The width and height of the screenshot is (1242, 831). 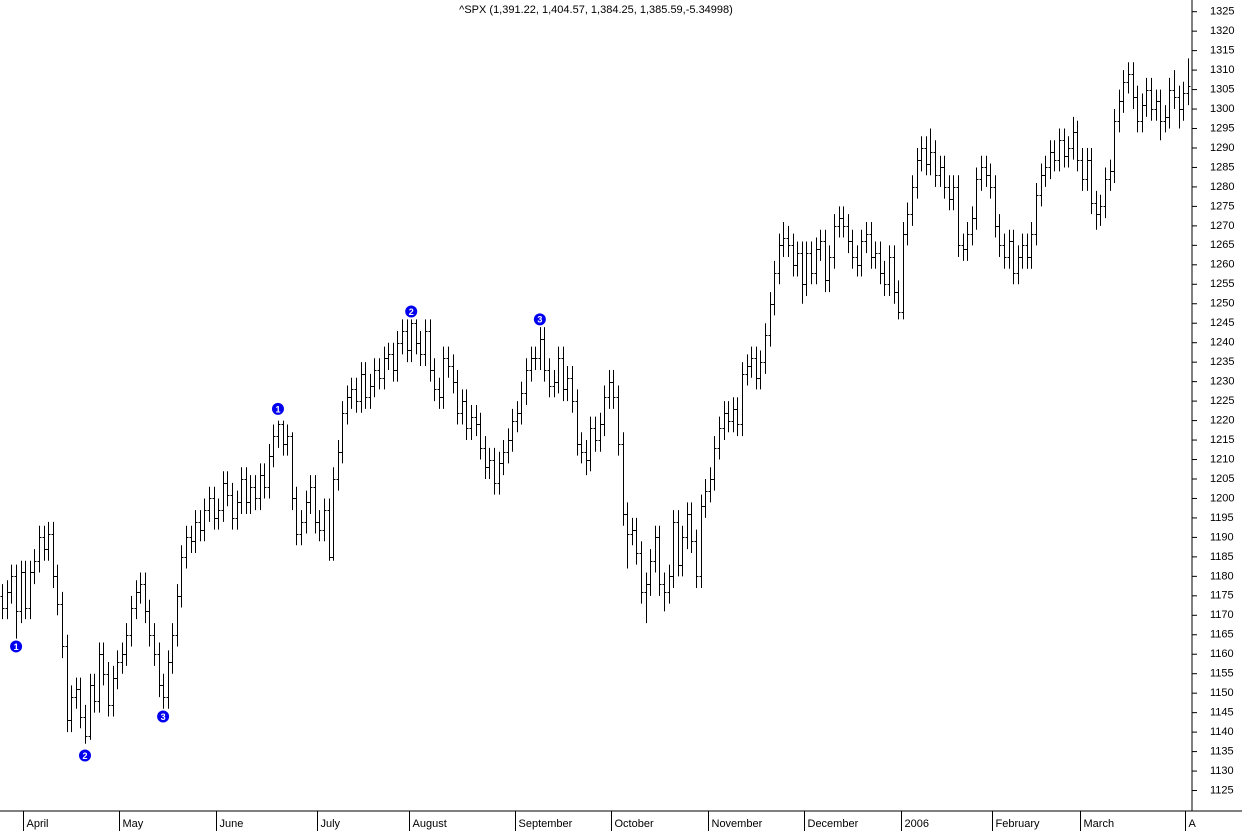 I want to click on x-tick-label: February, so click(x=1018, y=824).